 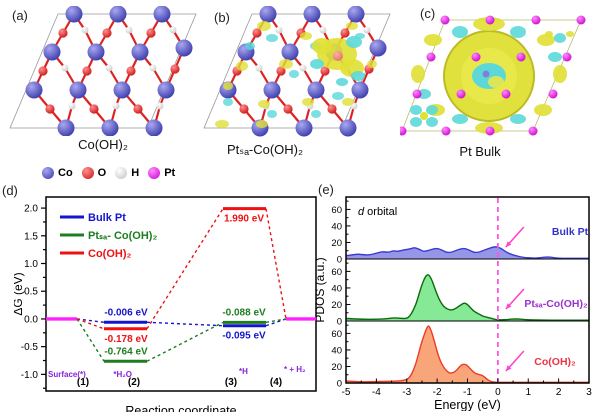 What do you see at coordinates (121, 173) in the screenshot?
I see `h-atom-icon` at bounding box center [121, 173].